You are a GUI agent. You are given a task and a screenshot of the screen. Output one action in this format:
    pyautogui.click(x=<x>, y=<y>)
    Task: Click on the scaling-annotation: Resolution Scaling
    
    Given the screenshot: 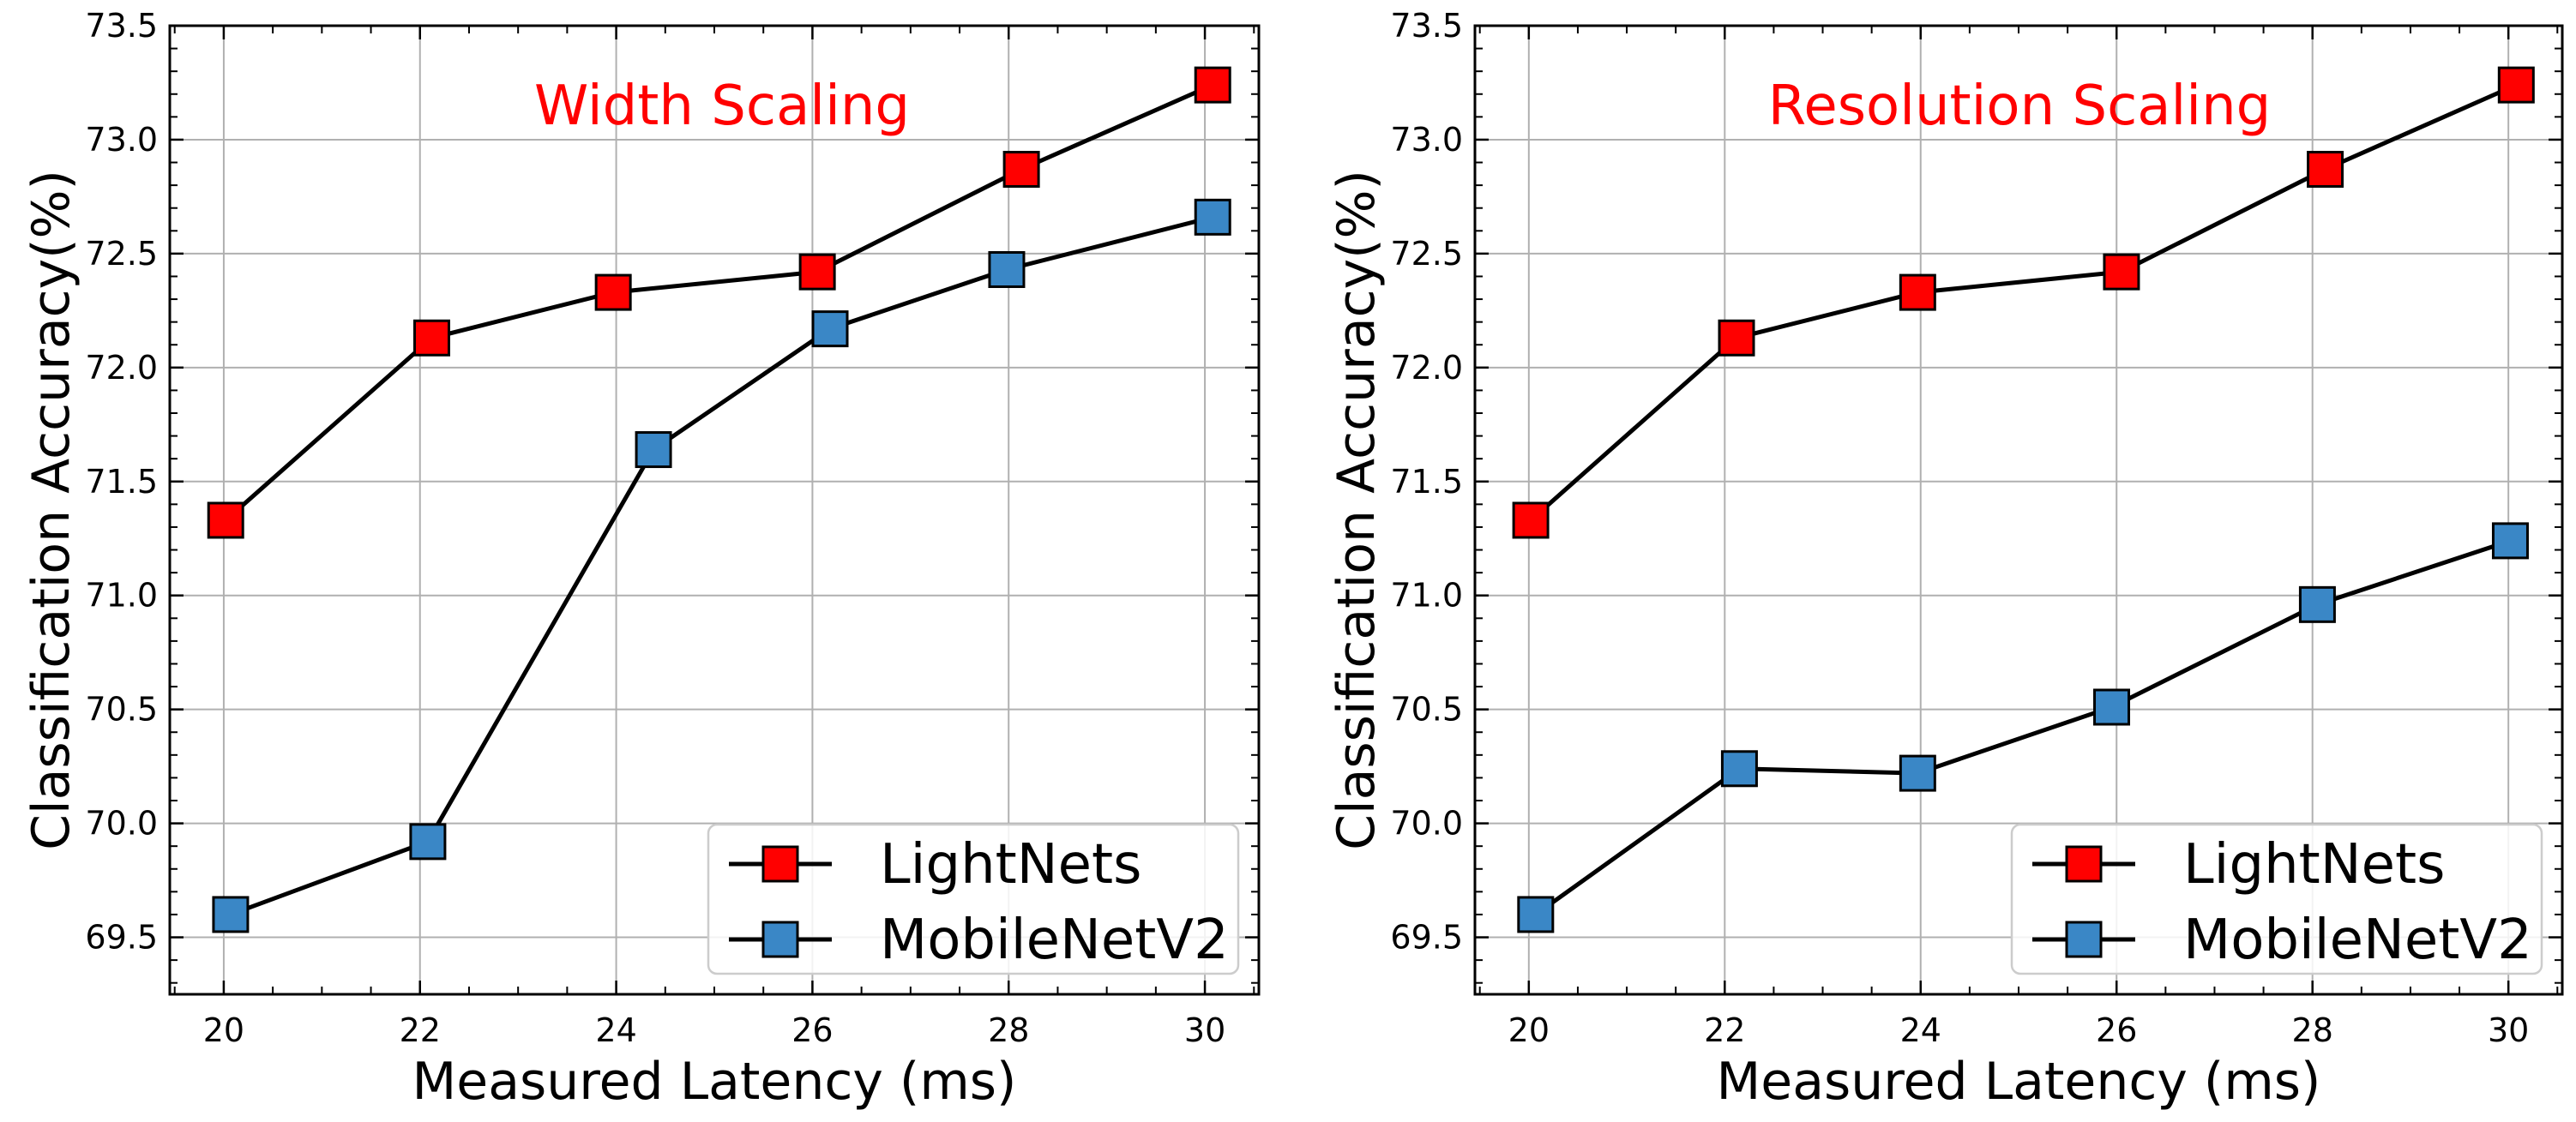 What is the action you would take?
    pyautogui.click(x=2020, y=106)
    